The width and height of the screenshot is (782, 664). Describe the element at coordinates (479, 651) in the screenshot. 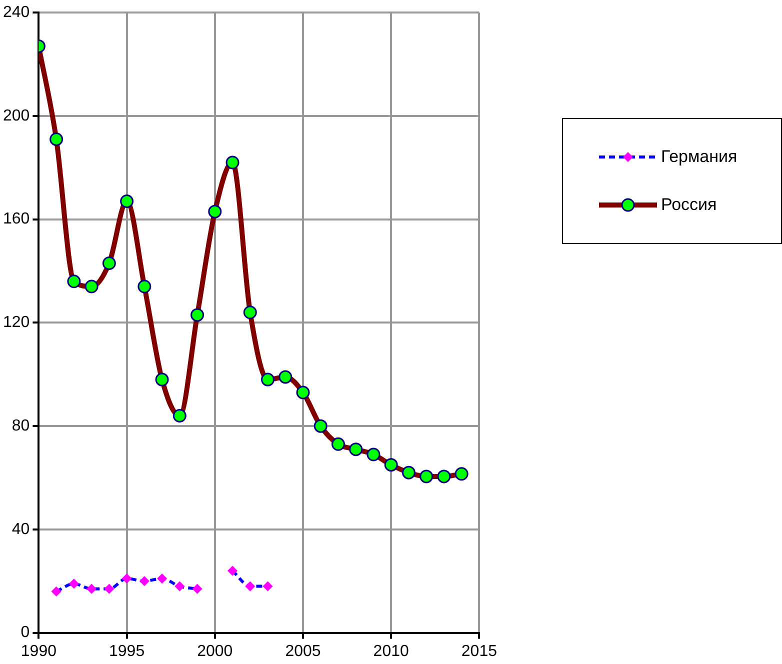

I see `x-tick-label: 2015` at that location.